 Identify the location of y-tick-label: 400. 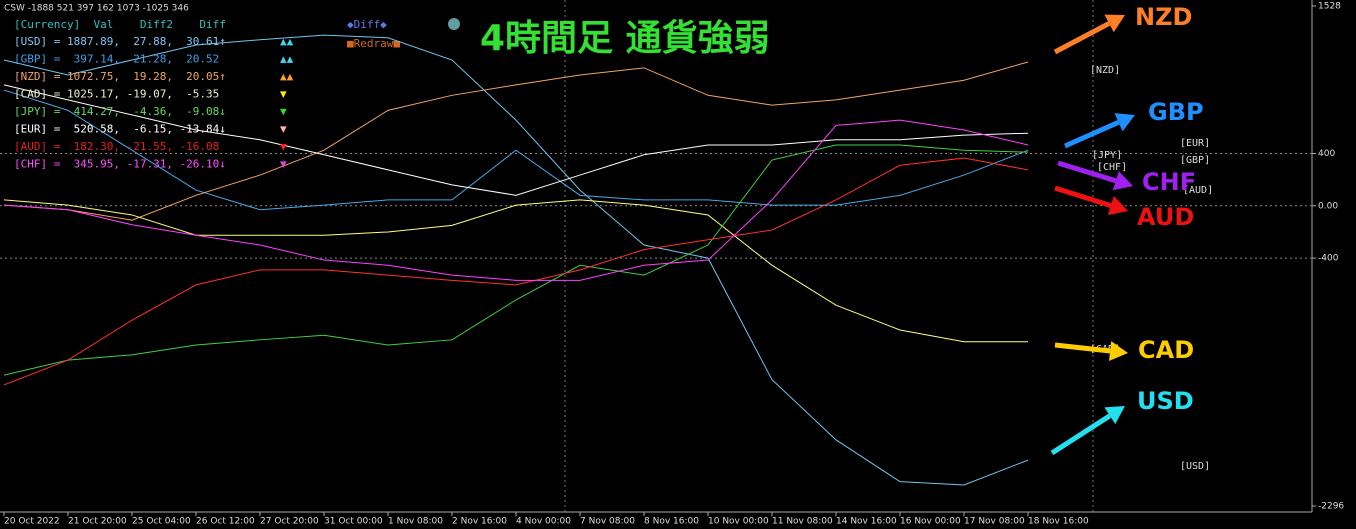
(1326, 154).